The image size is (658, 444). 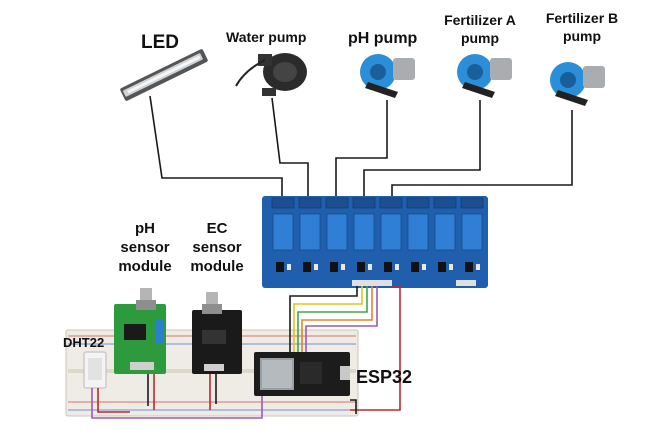 I want to click on label-ph-module-line3: module, so click(x=145, y=266).